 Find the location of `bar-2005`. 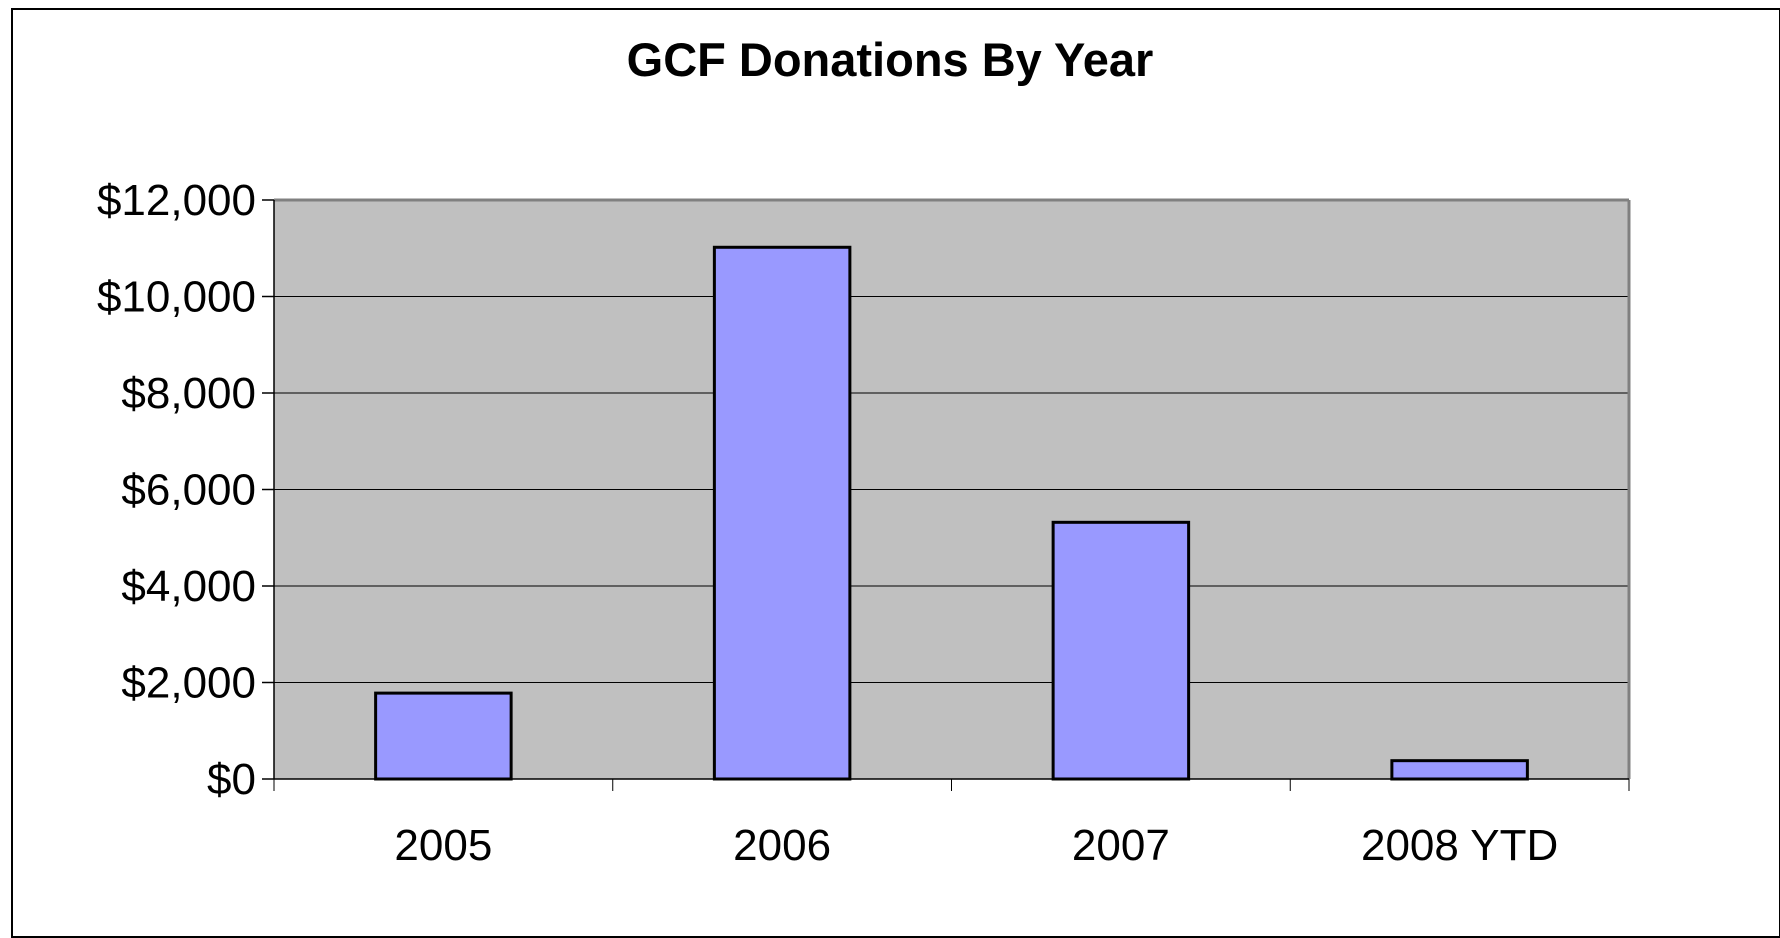

bar-2005 is located at coordinates (443, 736).